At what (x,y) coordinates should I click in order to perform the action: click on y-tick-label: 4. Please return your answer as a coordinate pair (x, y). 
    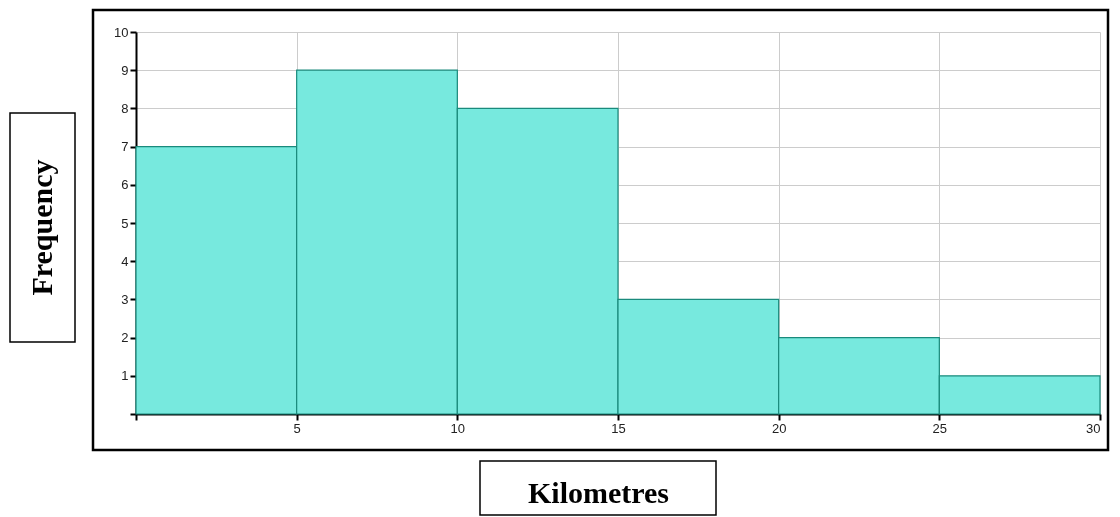
    Looking at the image, I should click on (125, 261).